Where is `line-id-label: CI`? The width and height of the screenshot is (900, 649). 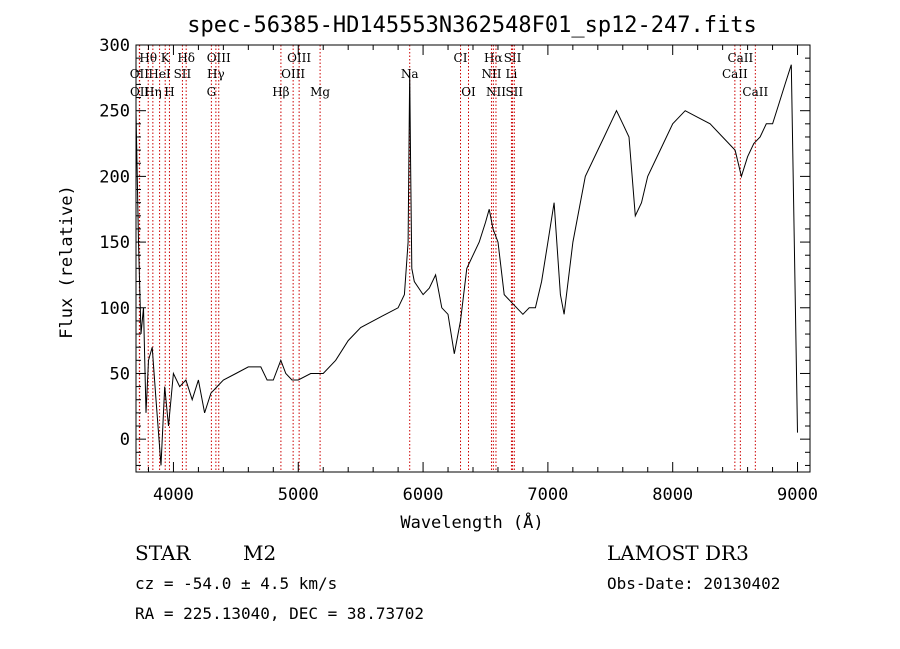
line-id-label: CI is located at coordinates (461, 58).